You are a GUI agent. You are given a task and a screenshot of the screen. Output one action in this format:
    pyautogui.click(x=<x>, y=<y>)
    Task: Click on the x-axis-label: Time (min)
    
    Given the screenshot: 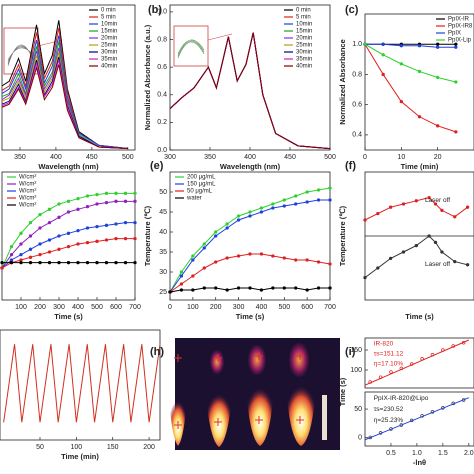 What is the action you would take?
    pyautogui.click(x=420, y=166)
    